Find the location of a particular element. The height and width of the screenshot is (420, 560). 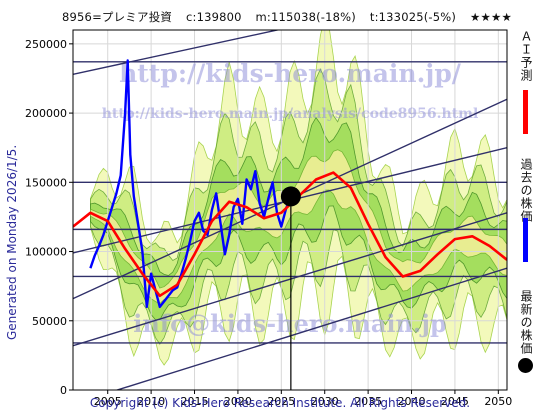

legend: ＡＩ予測 過去の株価 最新の株価 is located at coordinates (531, 206).